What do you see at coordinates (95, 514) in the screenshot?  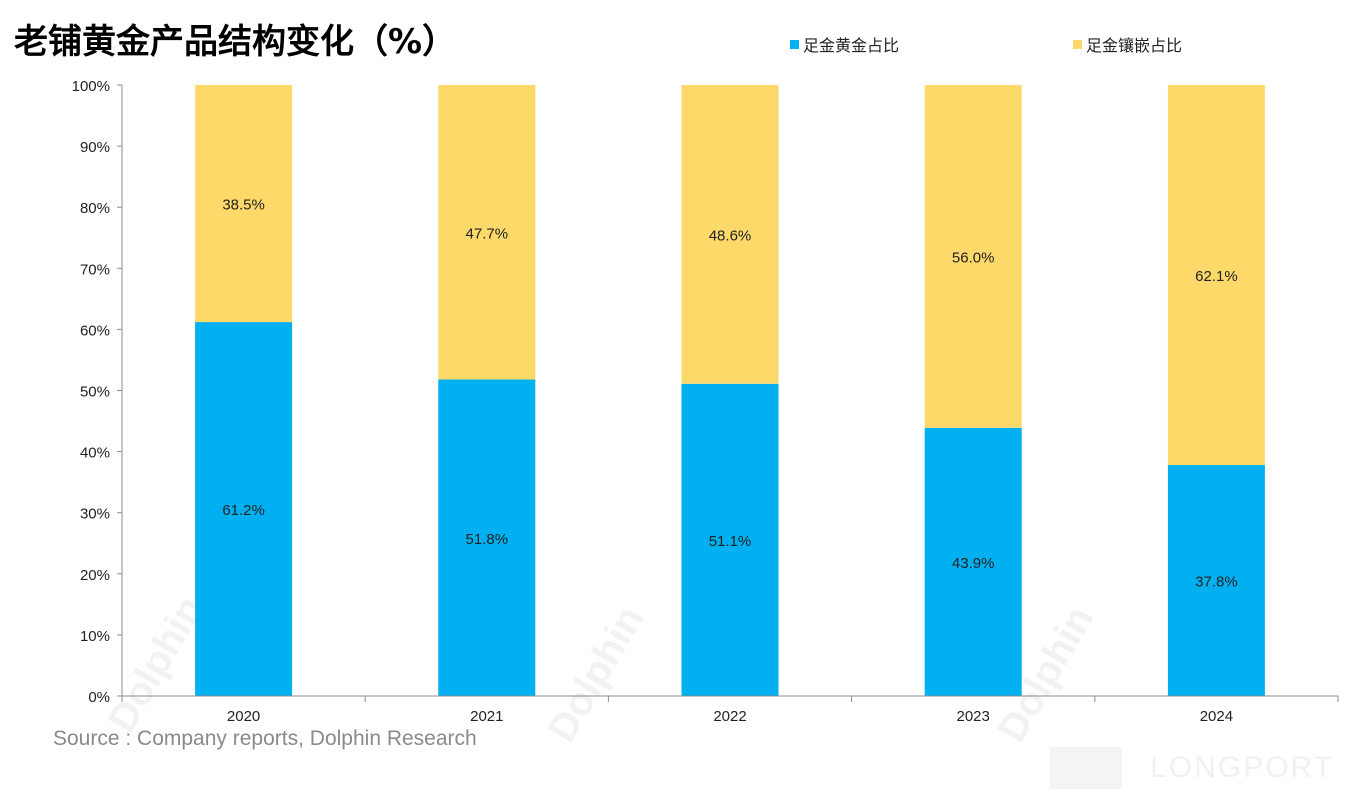 I see `y-tick-label: 30%` at bounding box center [95, 514].